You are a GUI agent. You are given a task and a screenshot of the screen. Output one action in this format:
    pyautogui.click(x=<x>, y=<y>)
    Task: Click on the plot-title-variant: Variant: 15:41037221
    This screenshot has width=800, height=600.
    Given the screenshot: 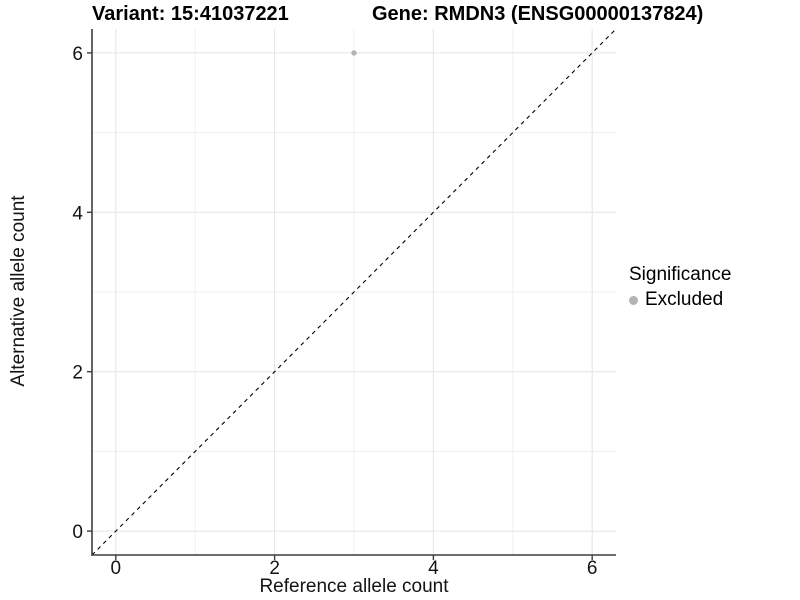 What is the action you would take?
    pyautogui.click(x=190, y=14)
    